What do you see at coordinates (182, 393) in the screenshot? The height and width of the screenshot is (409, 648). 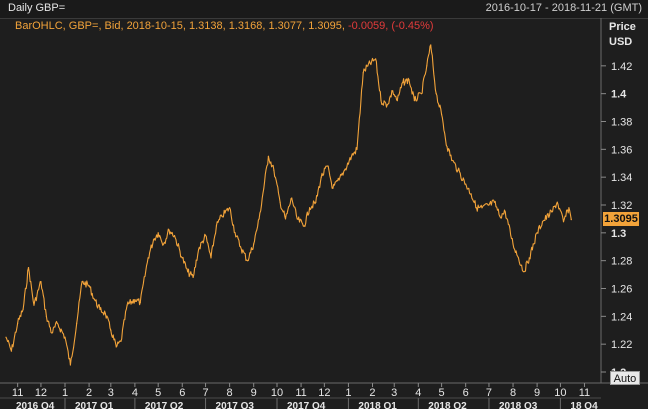 I see `x-tick-label: 6` at bounding box center [182, 393].